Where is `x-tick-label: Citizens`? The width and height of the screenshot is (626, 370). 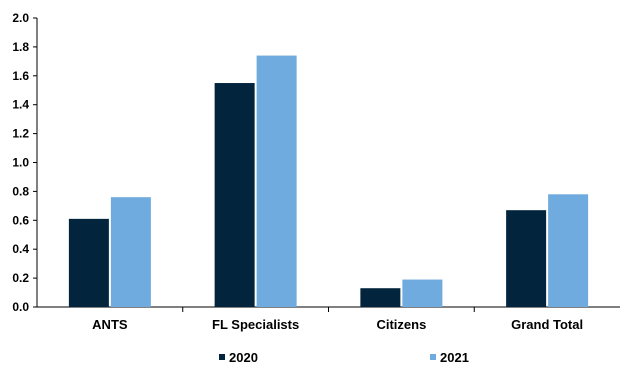
x-tick-label: Citizens is located at coordinates (401, 324).